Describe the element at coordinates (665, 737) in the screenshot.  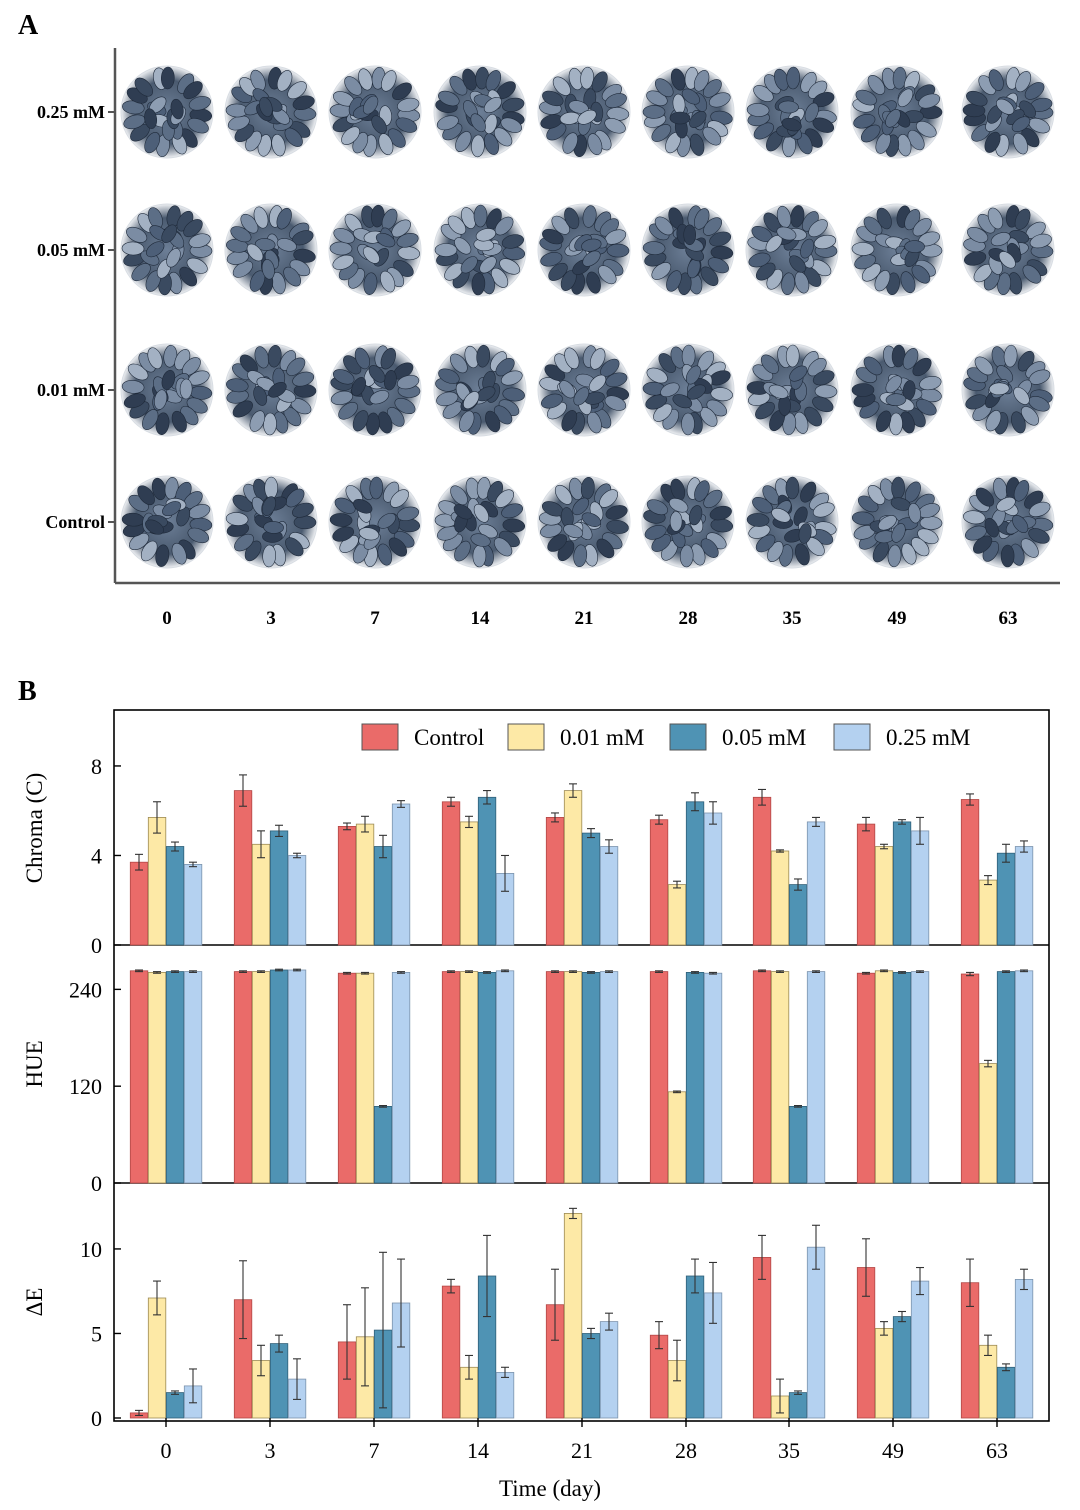
I see `legend: Control 0.01 mM 0.05 mM 0.25 mM` at that location.